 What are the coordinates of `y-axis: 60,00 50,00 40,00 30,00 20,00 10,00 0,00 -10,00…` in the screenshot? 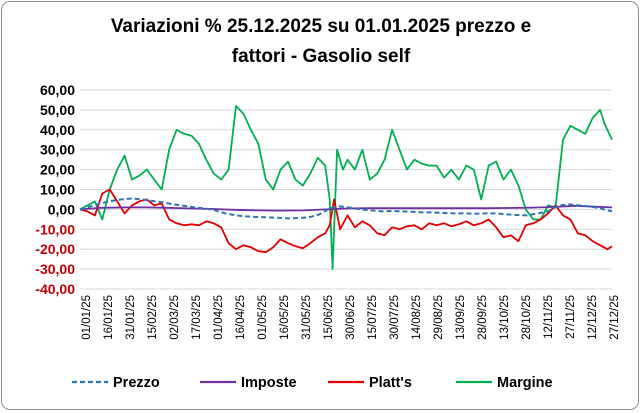 It's located at (55, 189).